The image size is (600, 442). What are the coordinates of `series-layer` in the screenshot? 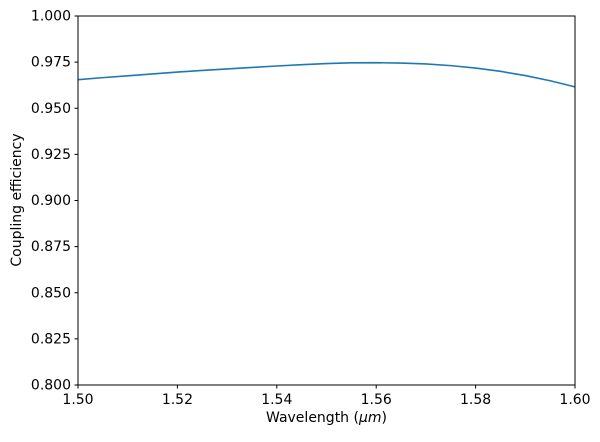 It's located at (326, 74).